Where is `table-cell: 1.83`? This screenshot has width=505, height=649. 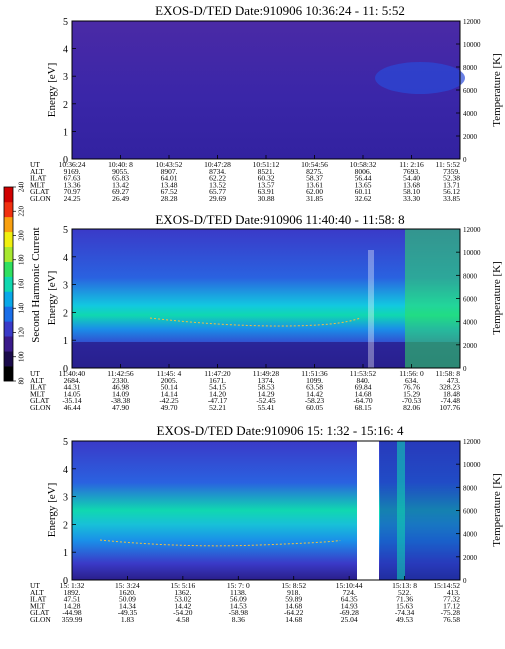 table-cell: 1.83 is located at coordinates (127, 619).